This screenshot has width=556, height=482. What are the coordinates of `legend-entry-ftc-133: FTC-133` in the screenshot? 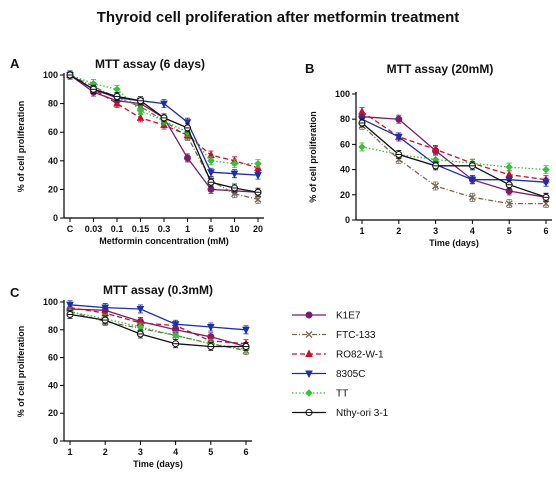 It's located at (334, 335).